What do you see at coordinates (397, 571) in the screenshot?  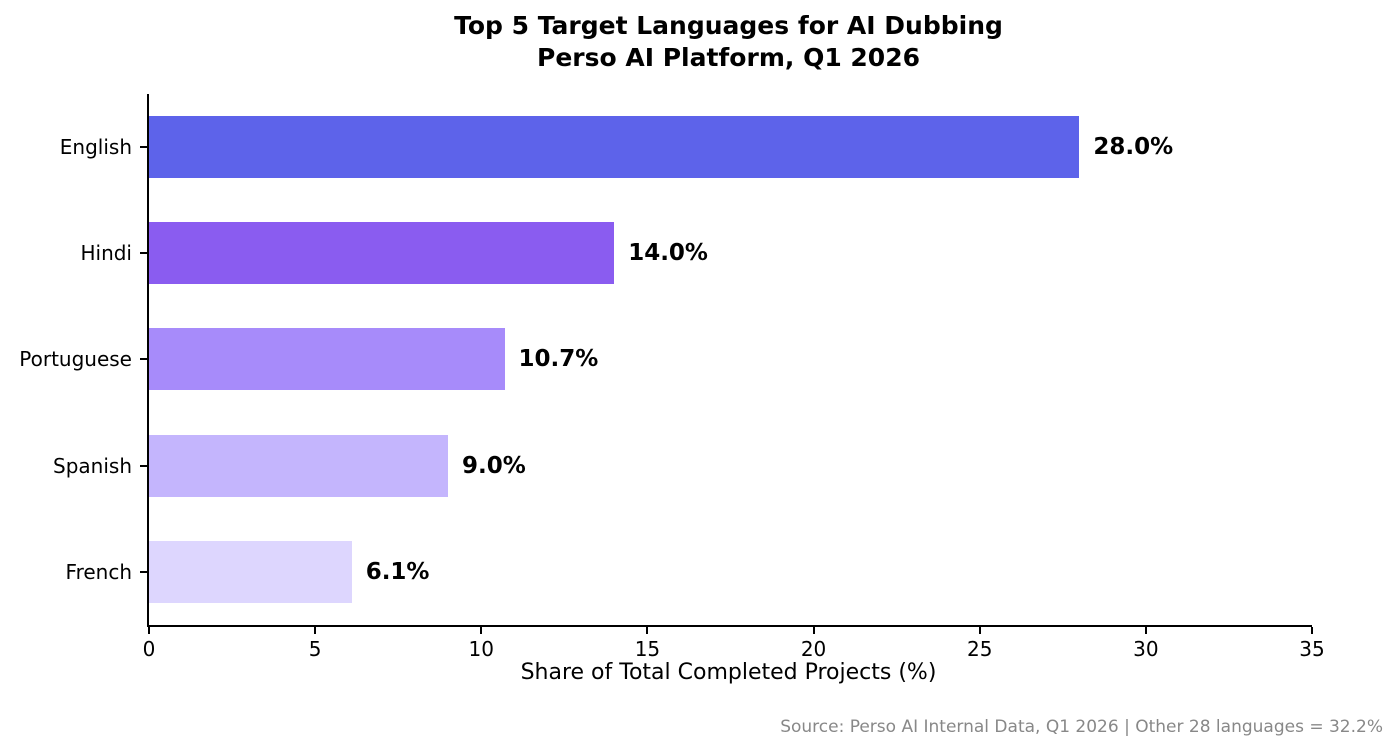 I see `value-label: 6.1%` at bounding box center [397, 571].